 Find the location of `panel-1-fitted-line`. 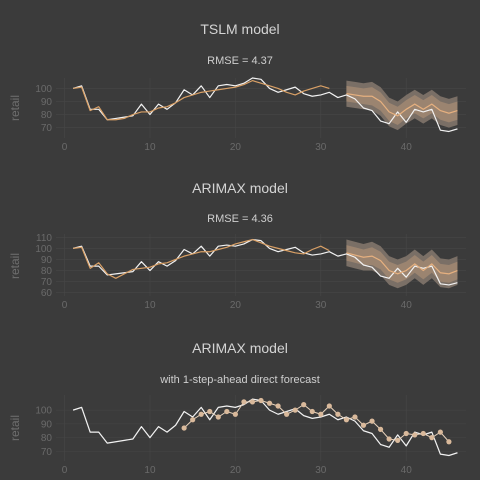

panel-1-fitted-line is located at coordinates (201, 100).